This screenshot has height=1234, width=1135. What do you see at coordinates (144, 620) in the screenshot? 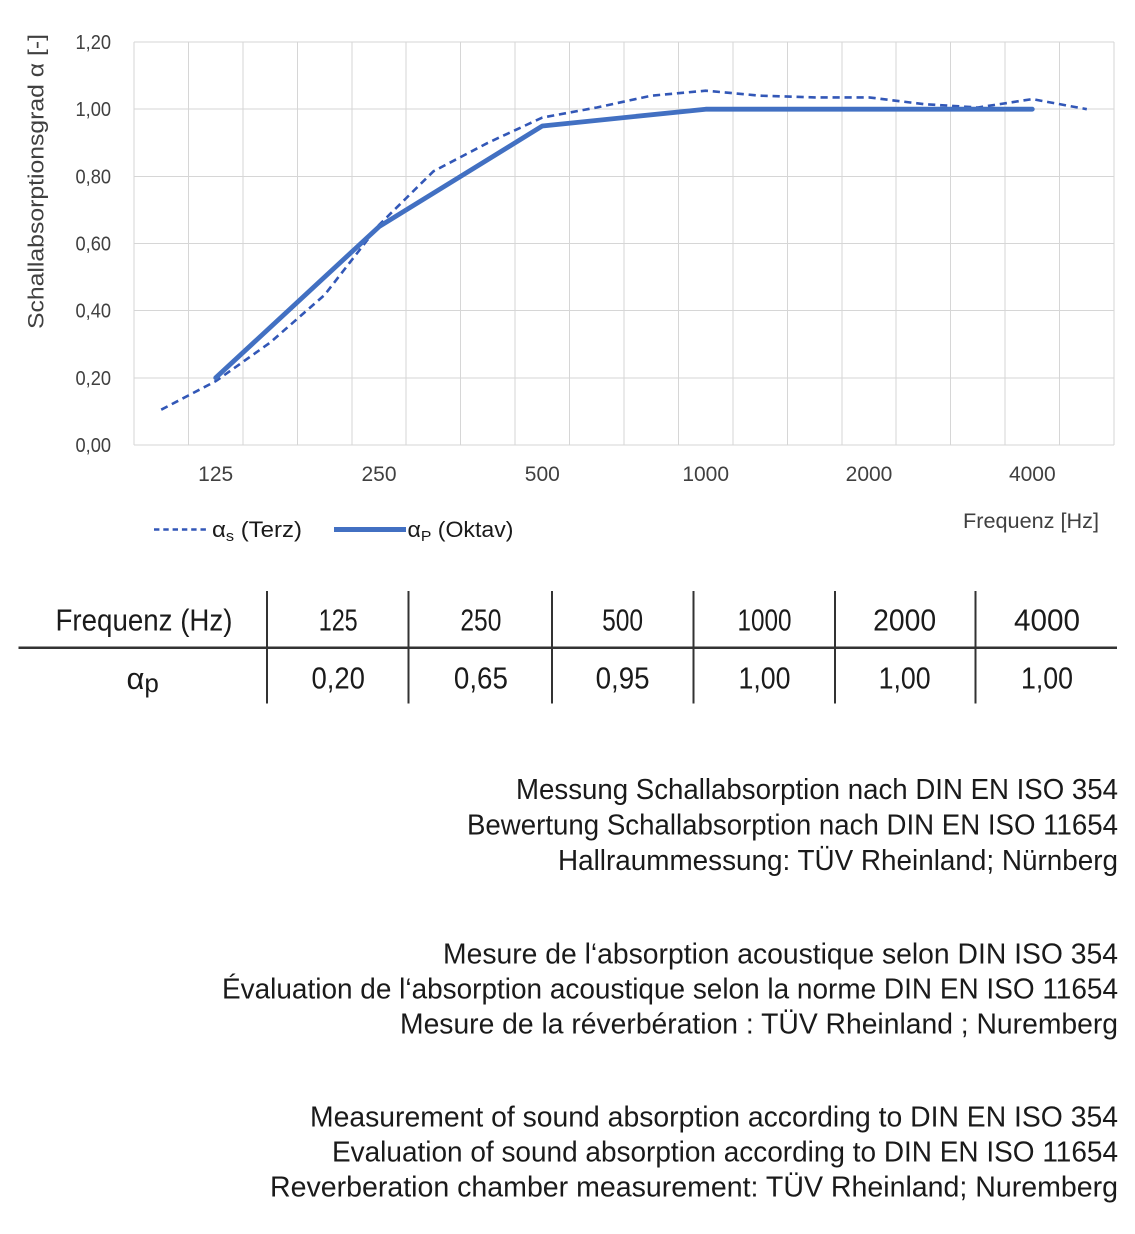
I see `svg-text: Frequenz (Hz)` at bounding box center [144, 620].